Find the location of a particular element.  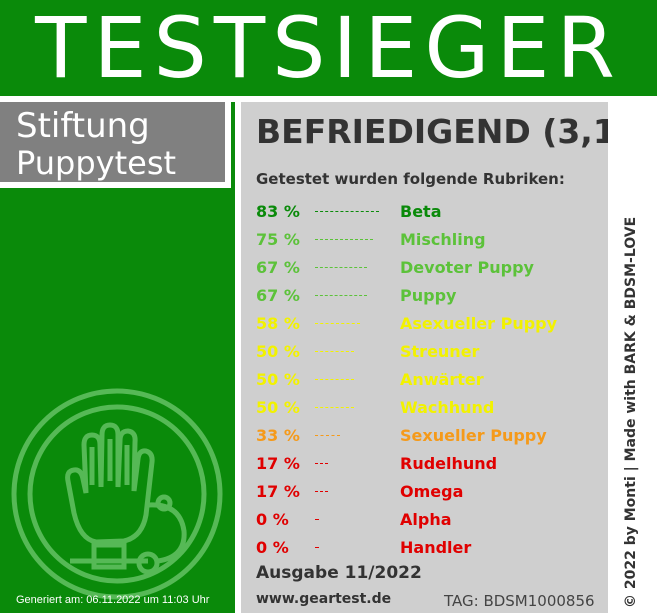

issue-label: Ausgabe 11/2022 is located at coordinates (339, 573).